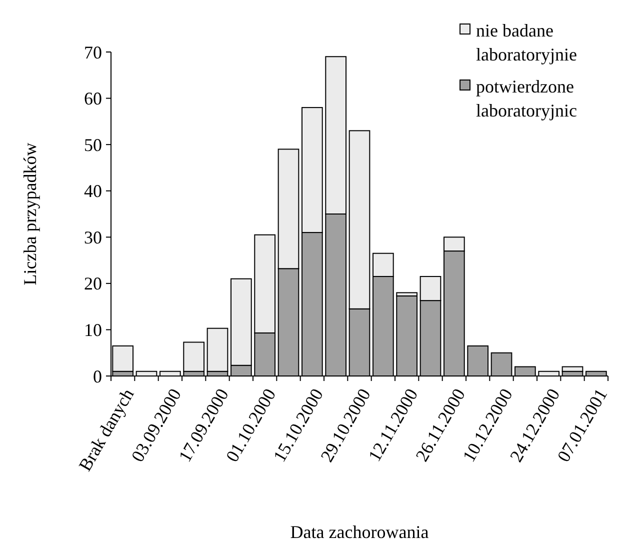 Image resolution: width=627 pixels, height=546 pixels. Describe the element at coordinates (93, 284) in the screenshot. I see `y-tick-label: 20` at that location.